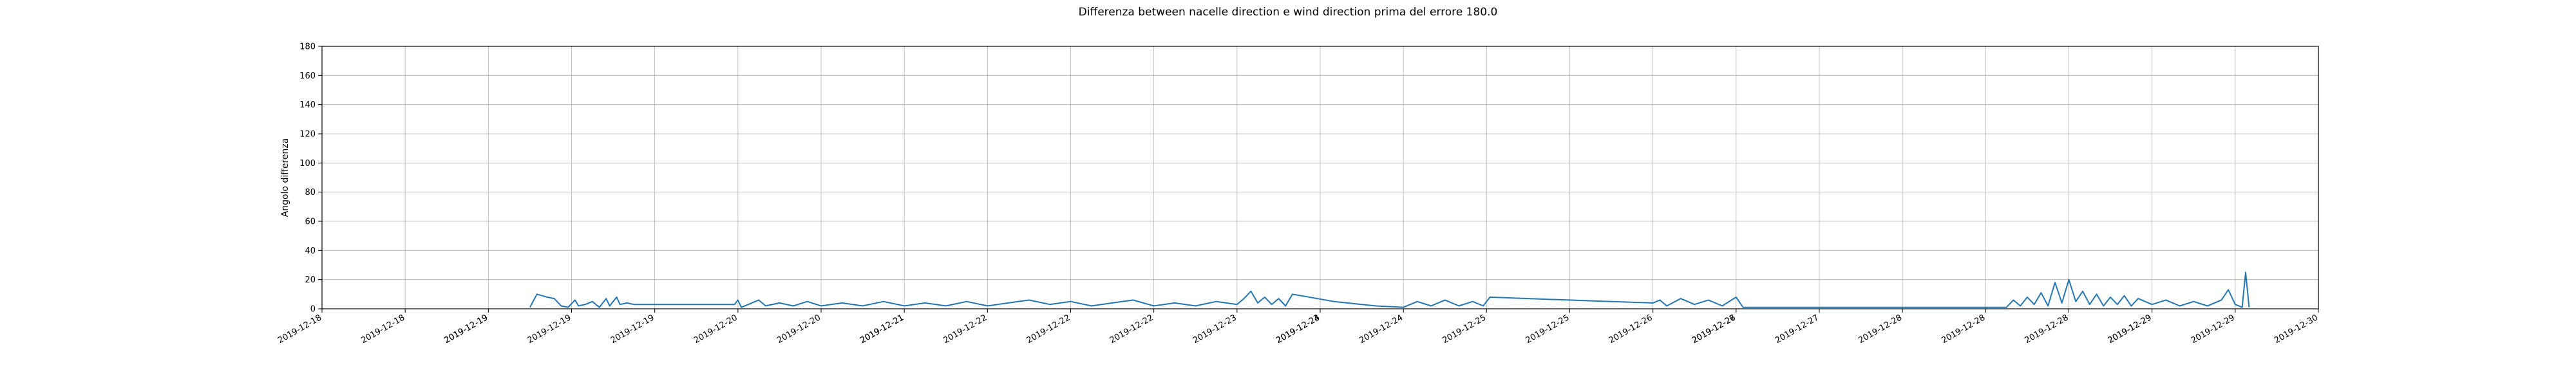 This screenshot has width=2576, height=386. I want to click on series-line, so click(1389, 289).